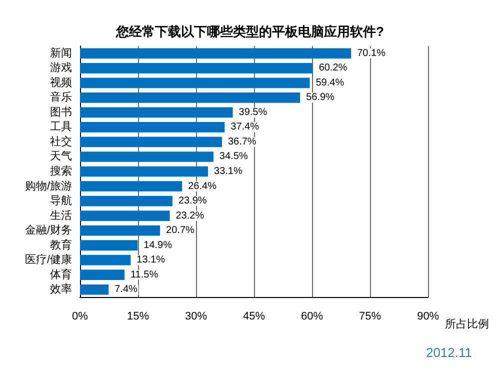  I want to click on chart-title: 您经常下载以下哪些类型的平板电脑应用软件?, so click(249, 31).